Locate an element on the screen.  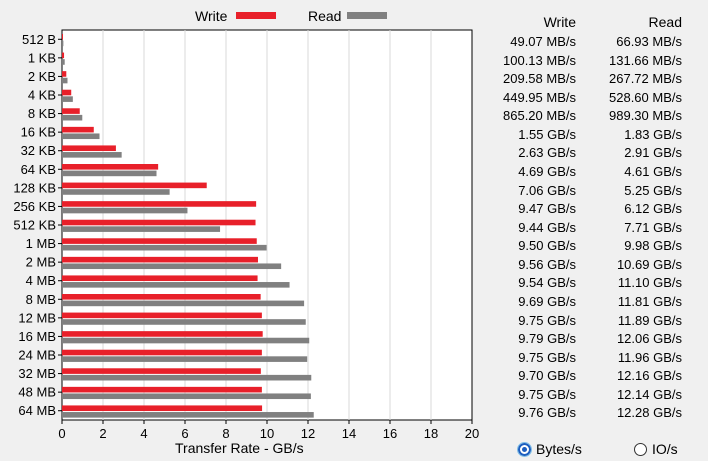
legend-write-label: Write is located at coordinates (211, 16).